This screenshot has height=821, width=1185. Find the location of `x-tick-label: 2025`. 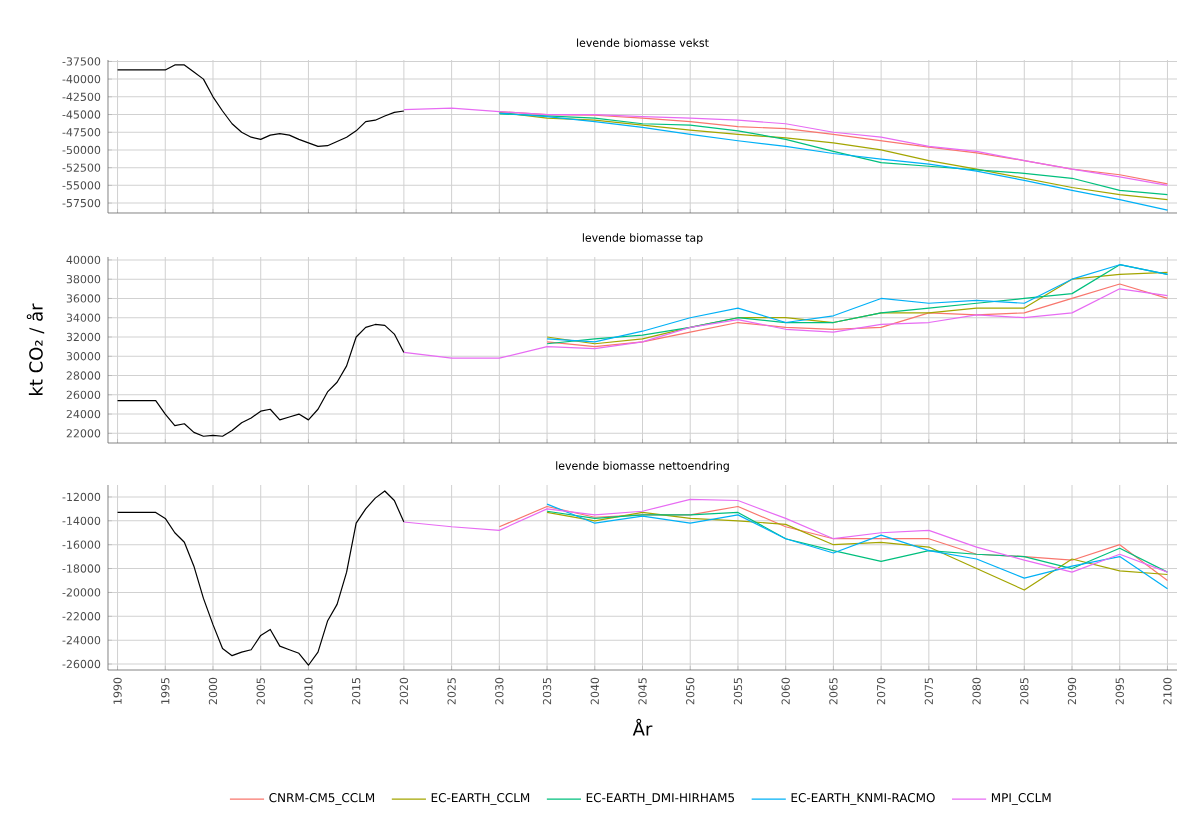

x-tick-label: 2025 is located at coordinates (451, 691).